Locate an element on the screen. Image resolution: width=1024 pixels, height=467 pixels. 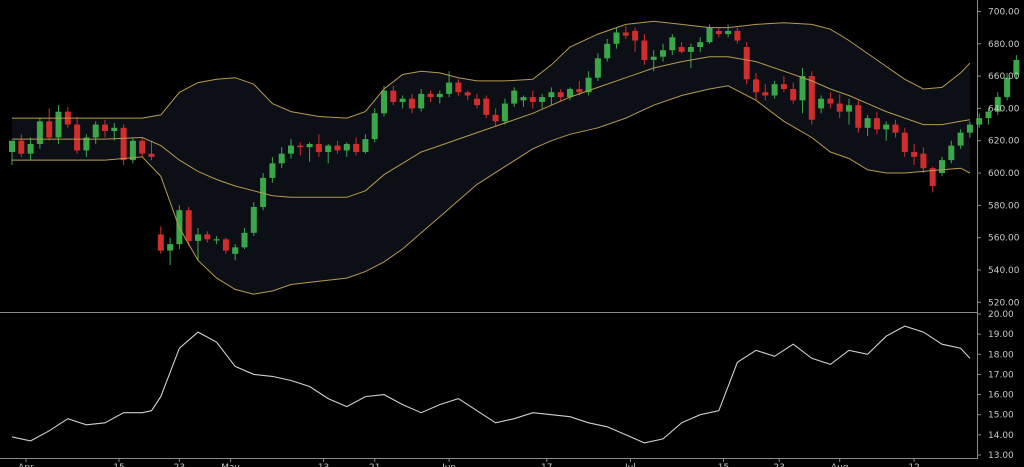
indicator-tick-label: 18.00 is located at coordinates (1001, 355).